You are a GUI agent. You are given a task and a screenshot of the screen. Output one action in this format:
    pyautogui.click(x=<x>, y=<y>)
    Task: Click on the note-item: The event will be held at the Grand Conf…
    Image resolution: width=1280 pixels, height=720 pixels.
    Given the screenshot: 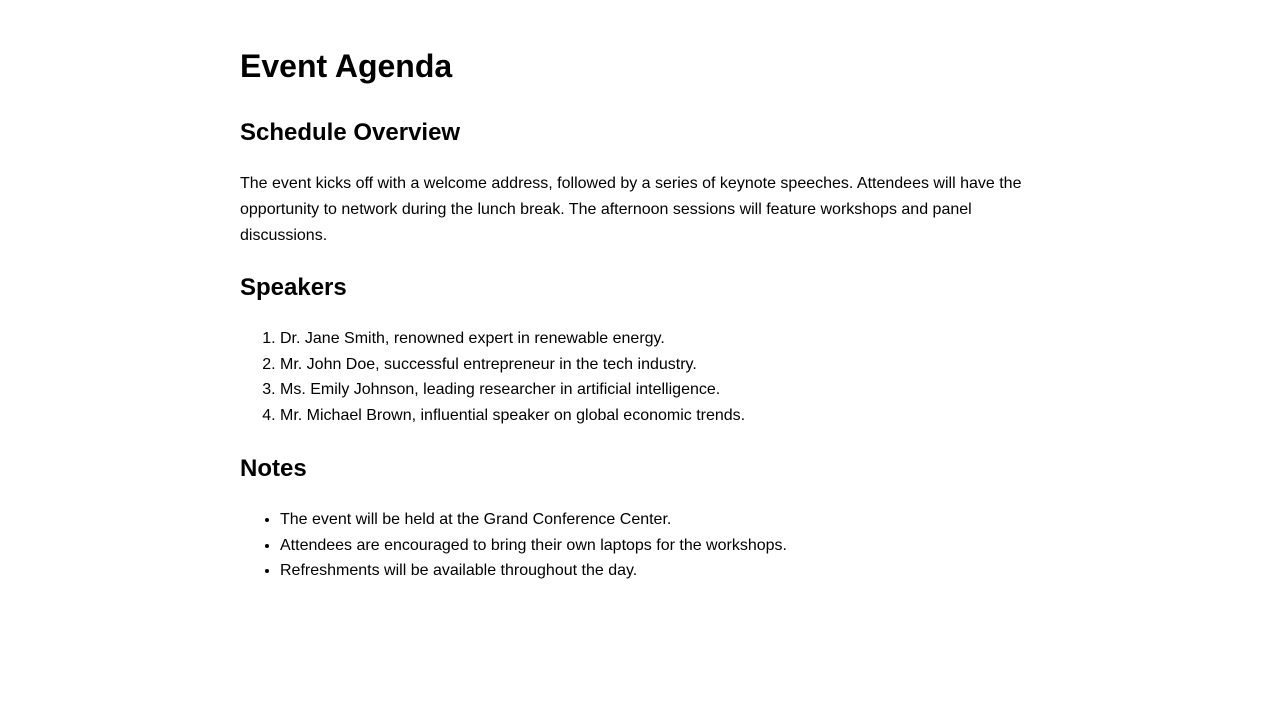 What is the action you would take?
    pyautogui.click(x=660, y=520)
    